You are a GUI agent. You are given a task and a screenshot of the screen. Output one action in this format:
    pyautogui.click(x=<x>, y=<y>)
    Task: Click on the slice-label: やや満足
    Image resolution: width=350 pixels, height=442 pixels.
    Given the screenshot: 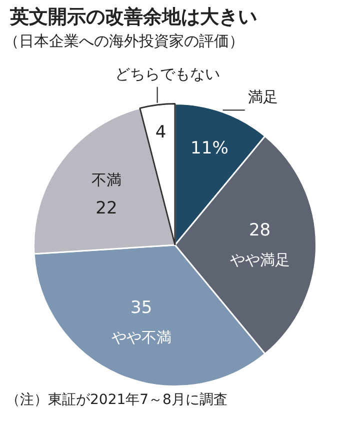 What is the action you would take?
    pyautogui.click(x=260, y=259)
    